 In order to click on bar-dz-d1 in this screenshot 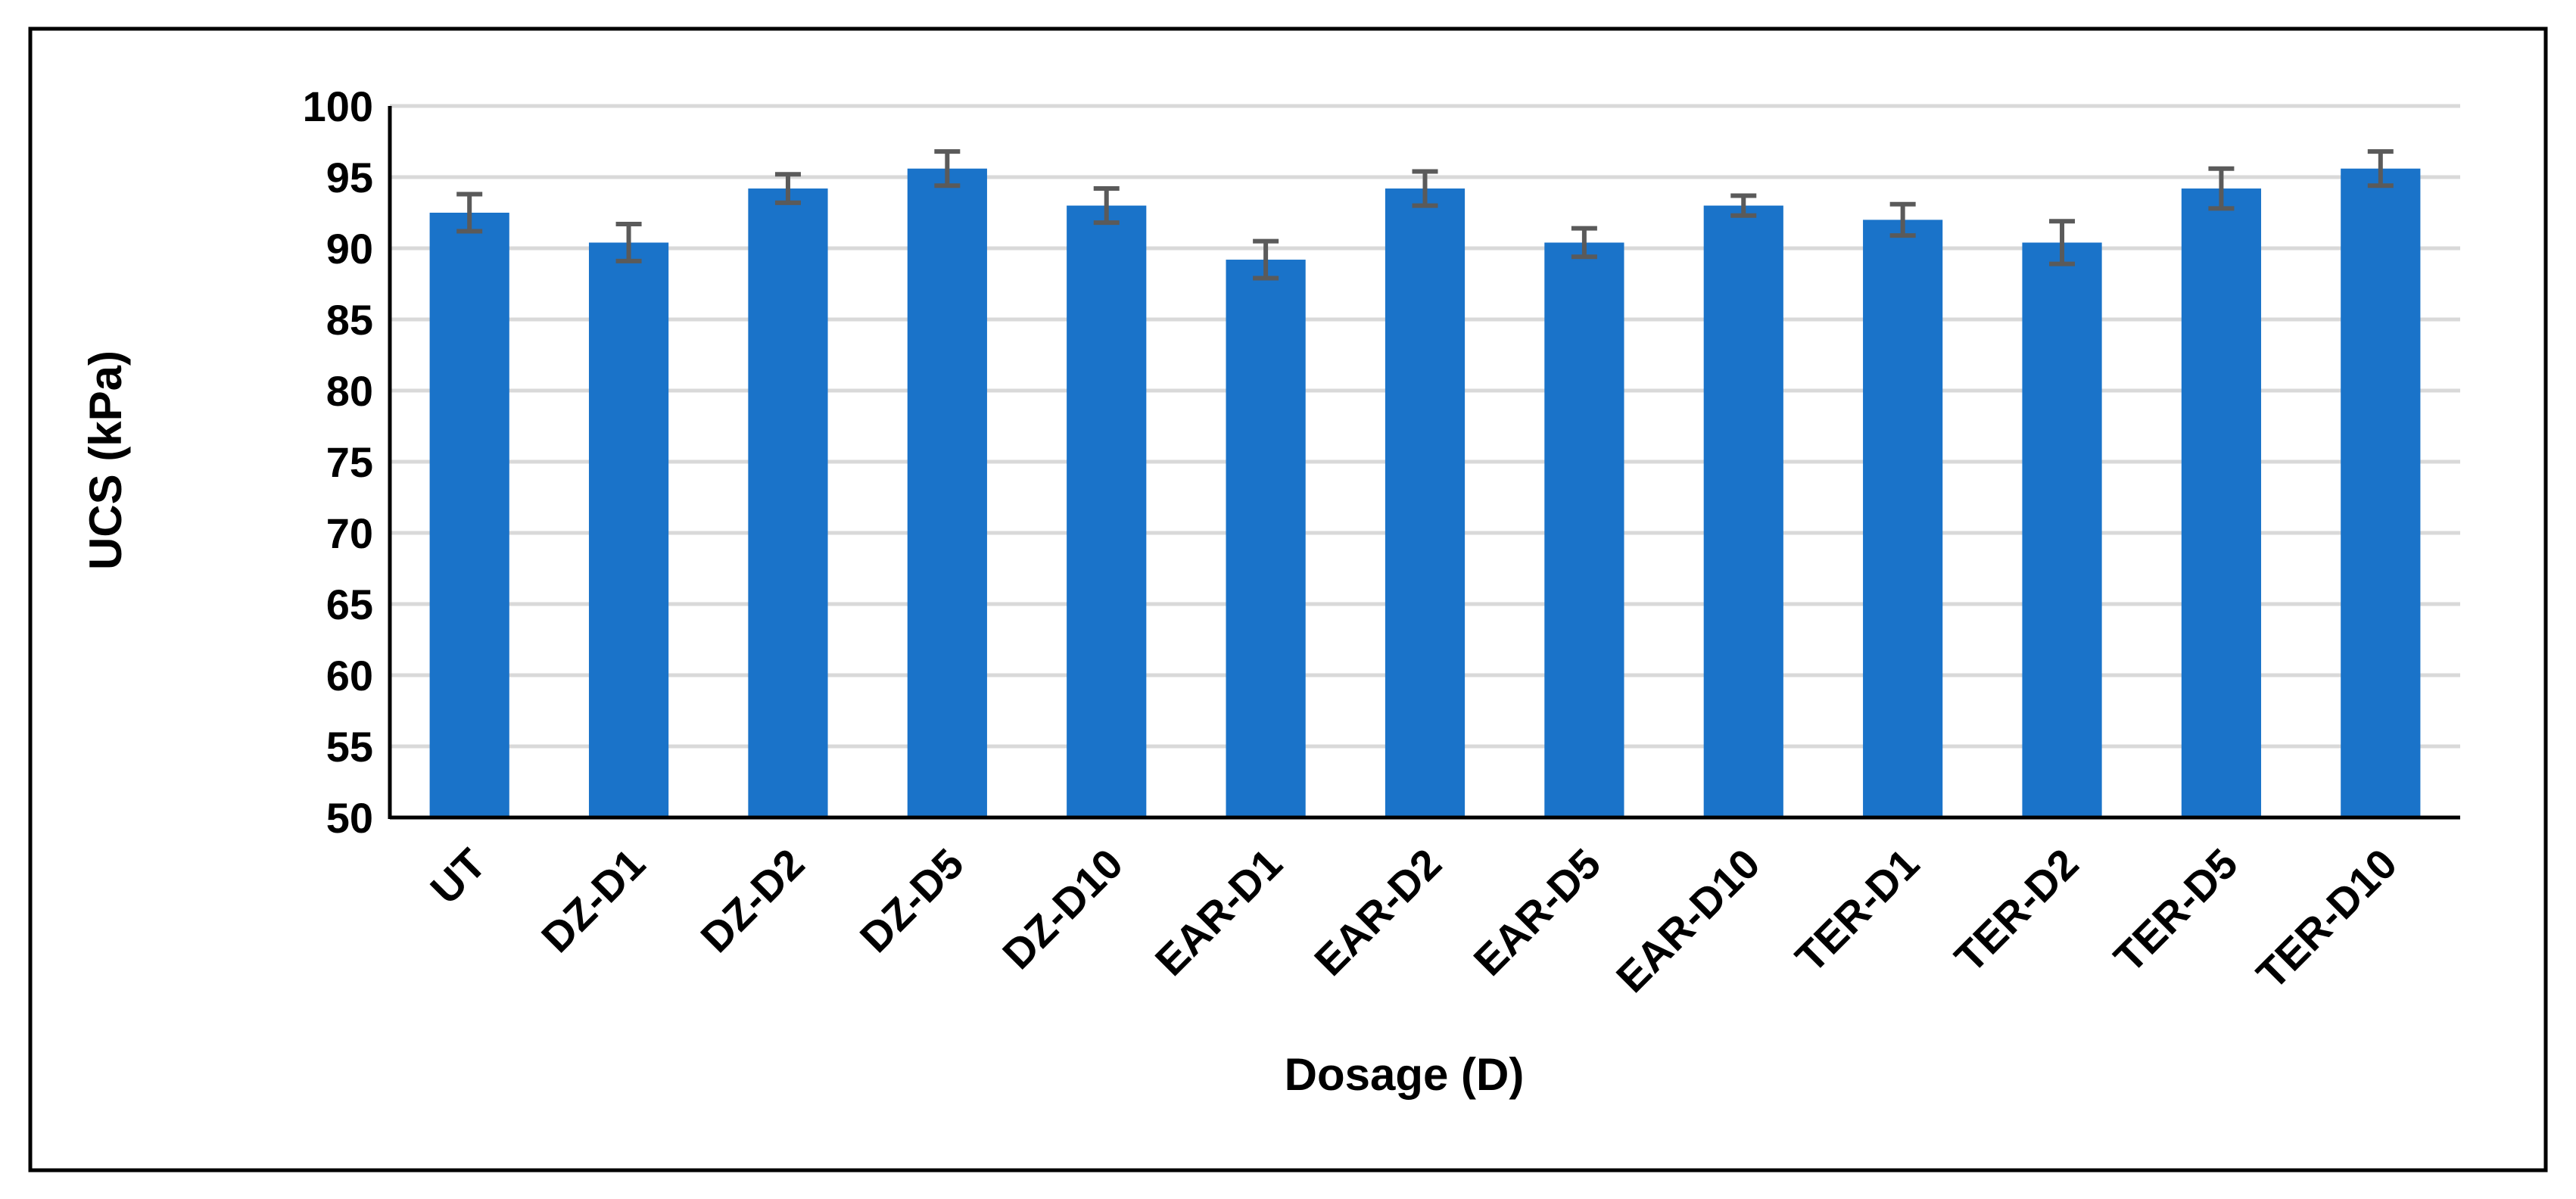, I will do `click(628, 530)`.